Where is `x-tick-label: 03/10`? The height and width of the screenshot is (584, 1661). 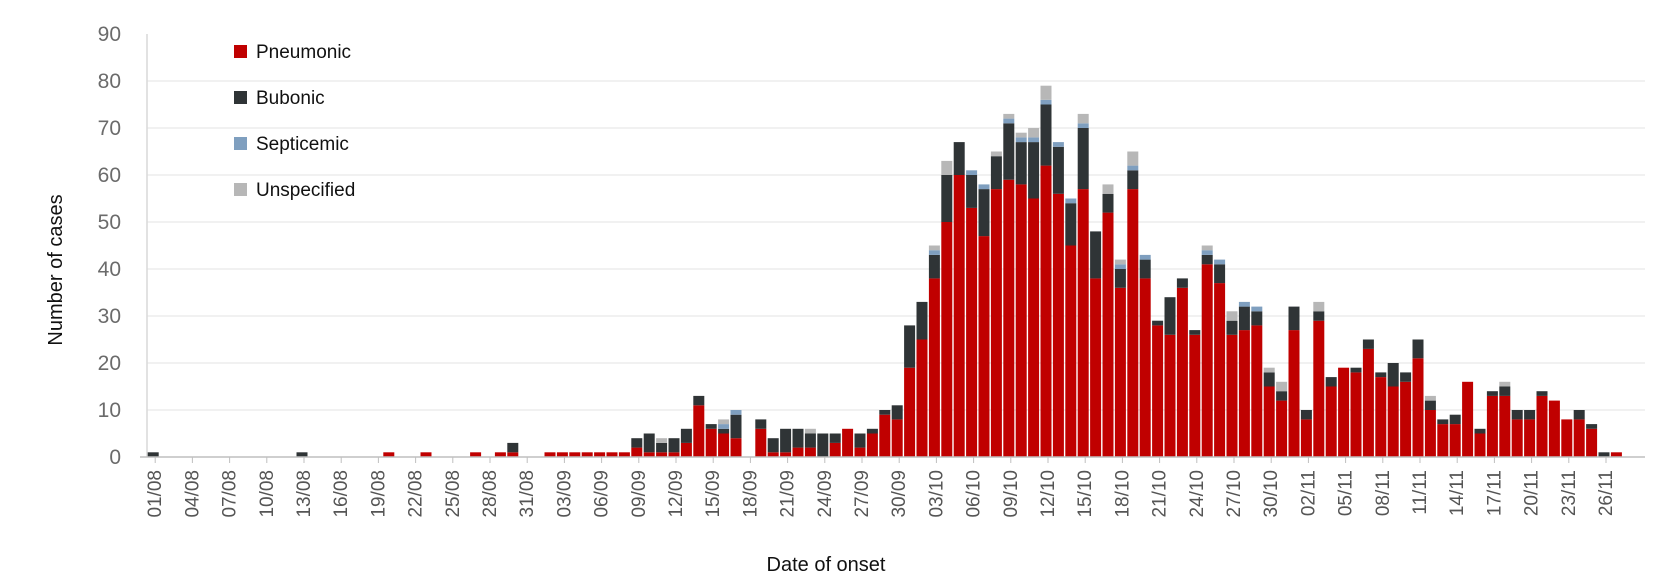 x-tick-label: 03/10 is located at coordinates (936, 494).